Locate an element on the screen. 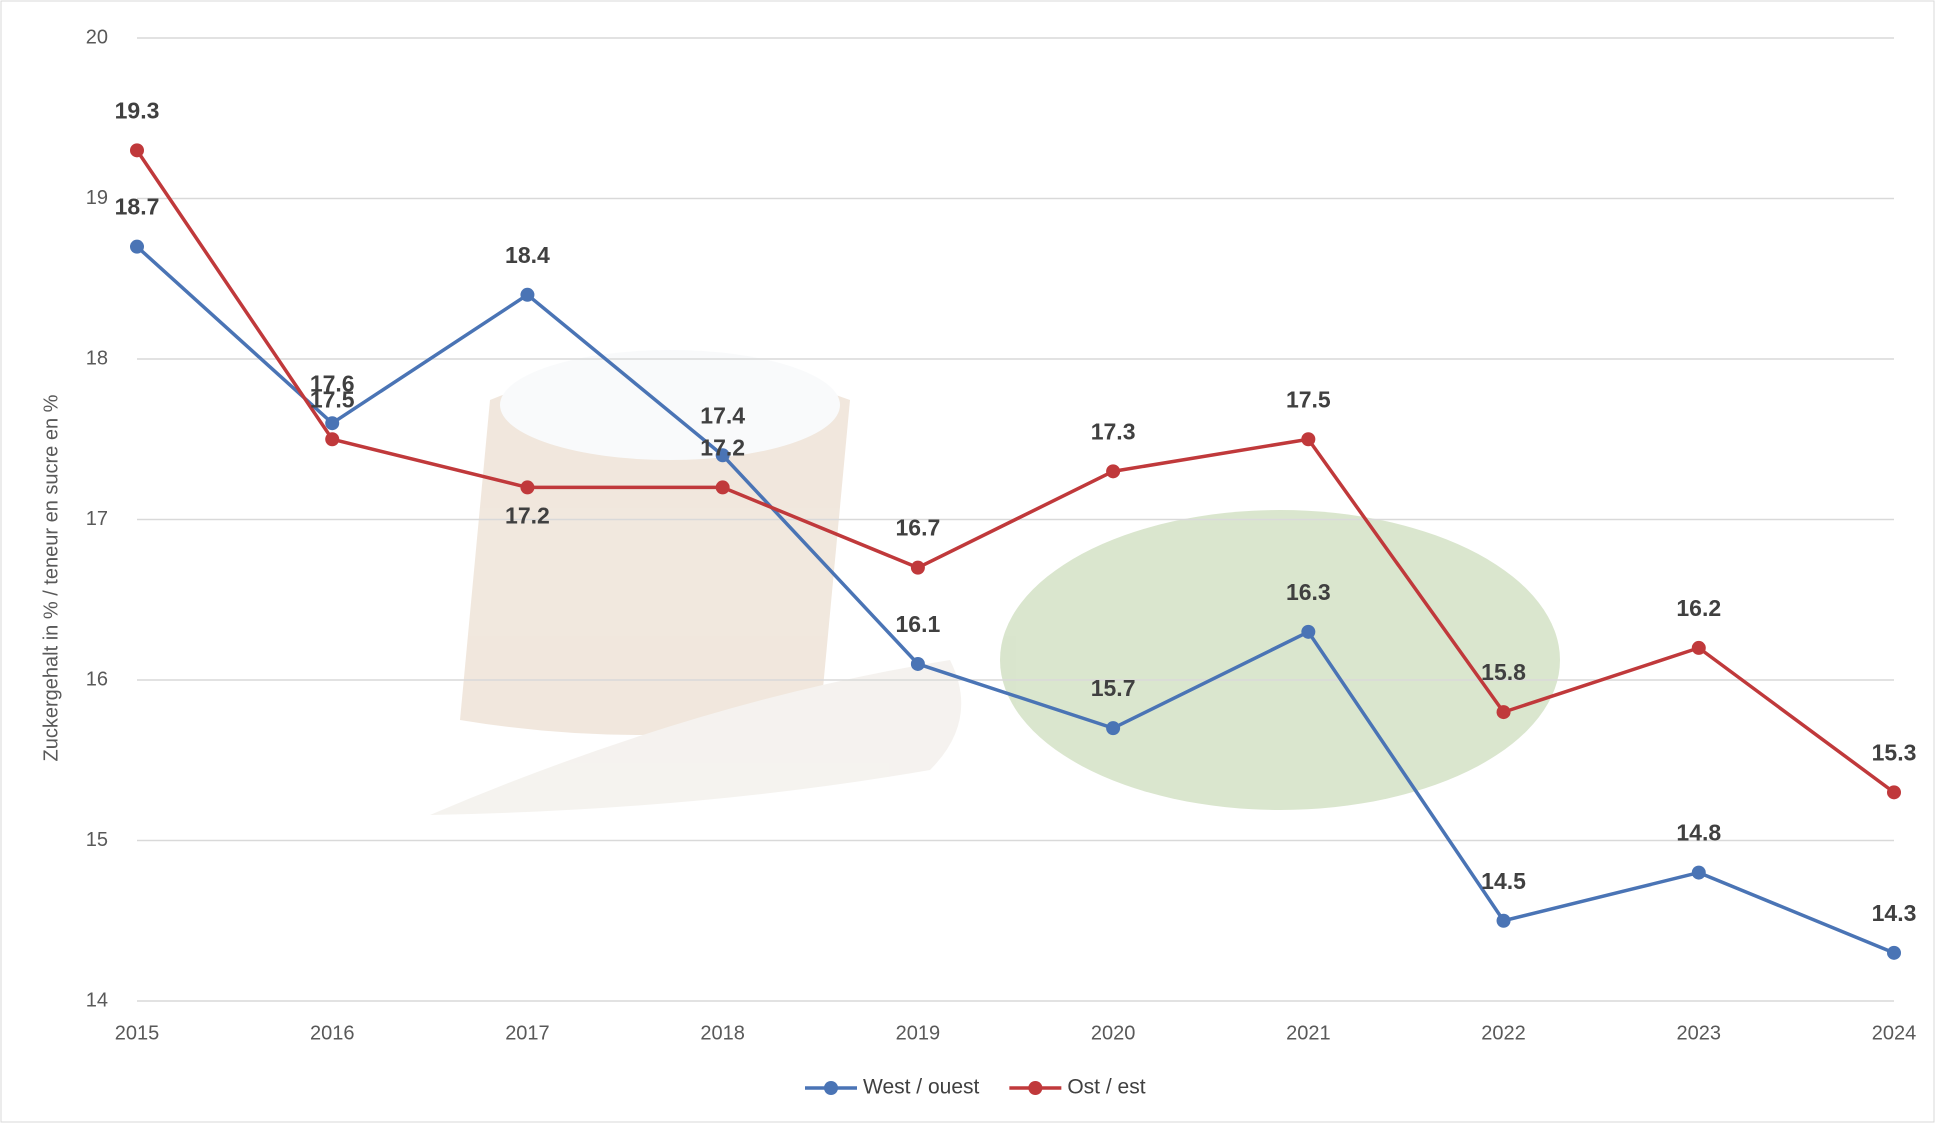 Image resolution: width=1935 pixels, height=1123 pixels. data-label: 16.2 is located at coordinates (1698, 608).